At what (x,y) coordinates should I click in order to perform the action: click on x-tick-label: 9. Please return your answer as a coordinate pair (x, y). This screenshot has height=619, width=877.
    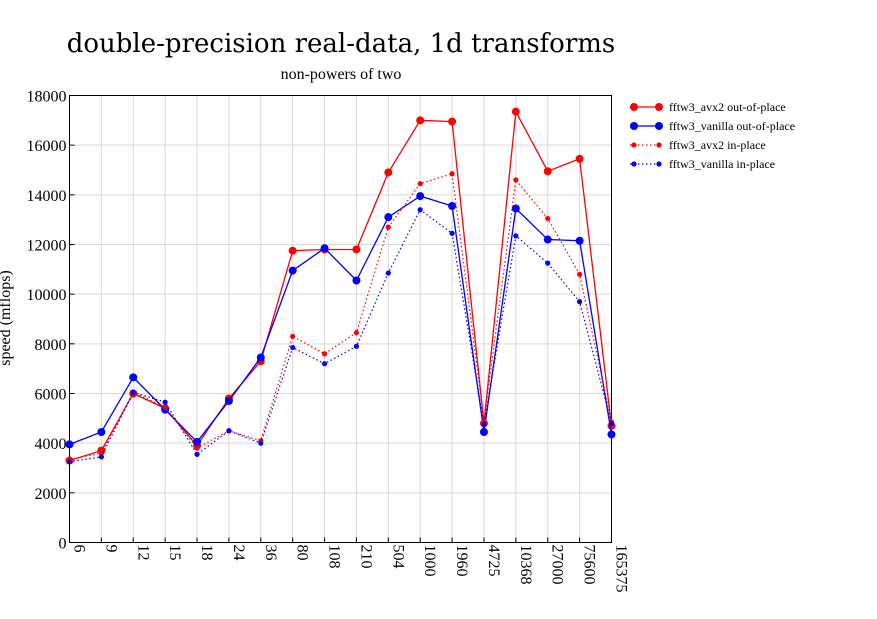
    Looking at the image, I should click on (110, 549).